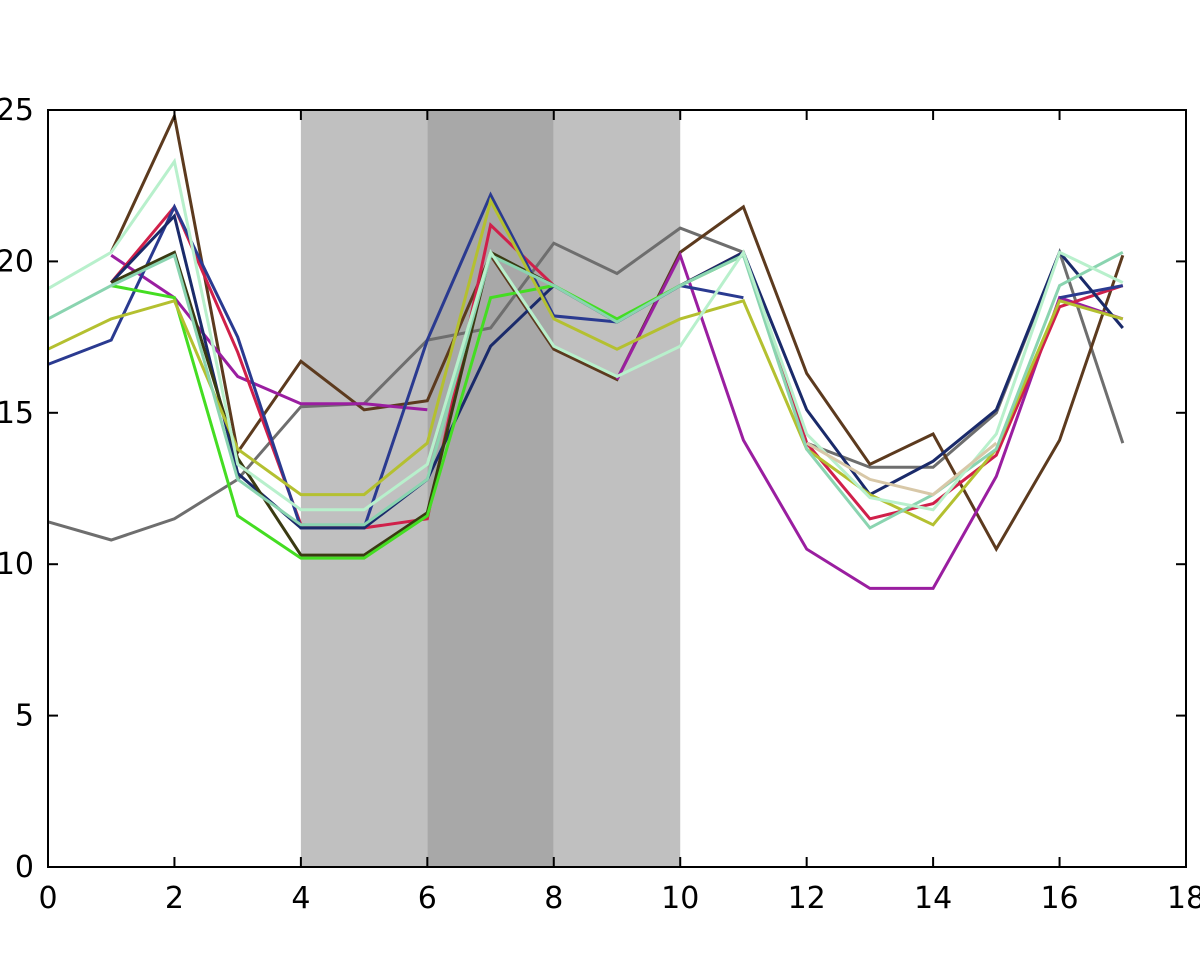 The width and height of the screenshot is (1200, 972). Describe the element at coordinates (680, 898) in the screenshot. I see `x-tick-label: 10` at that location.